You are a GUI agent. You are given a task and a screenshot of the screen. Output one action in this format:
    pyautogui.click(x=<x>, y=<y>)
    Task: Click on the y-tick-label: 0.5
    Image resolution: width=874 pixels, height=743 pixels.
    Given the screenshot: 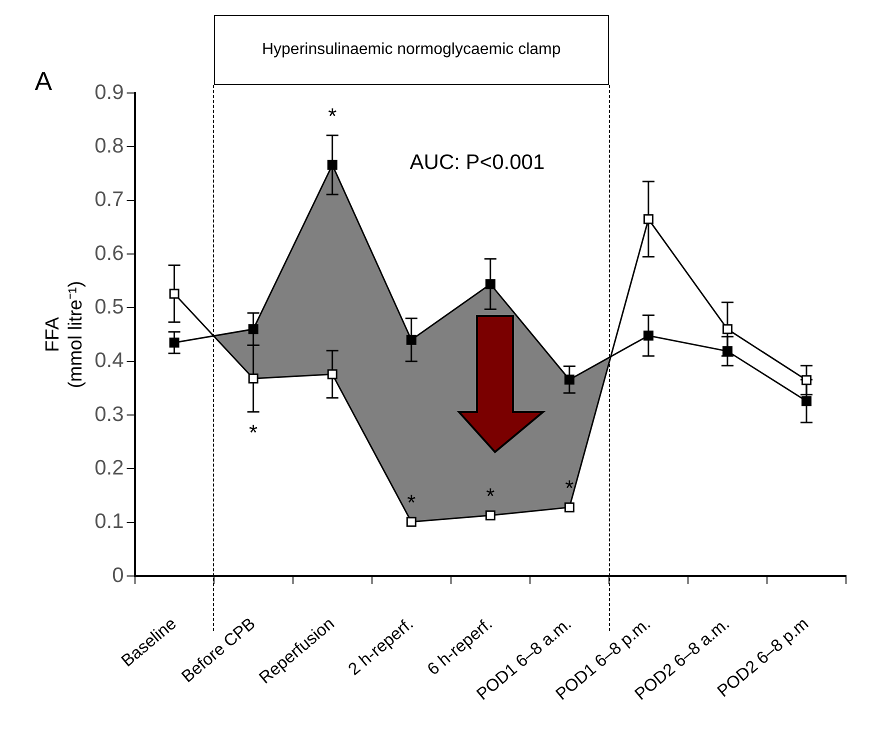 What is the action you would take?
    pyautogui.click(x=109, y=306)
    